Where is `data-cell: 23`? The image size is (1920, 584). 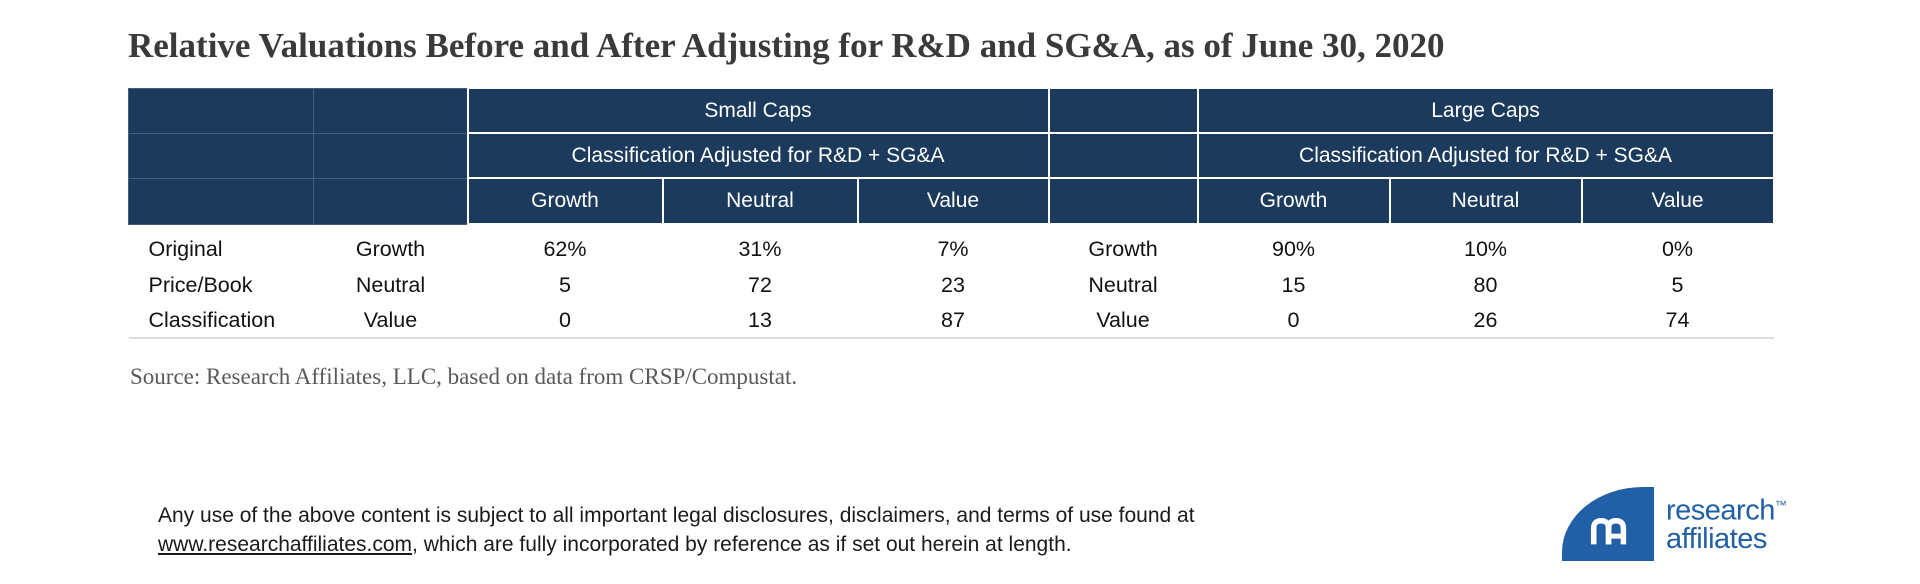 data-cell: 23 is located at coordinates (953, 285).